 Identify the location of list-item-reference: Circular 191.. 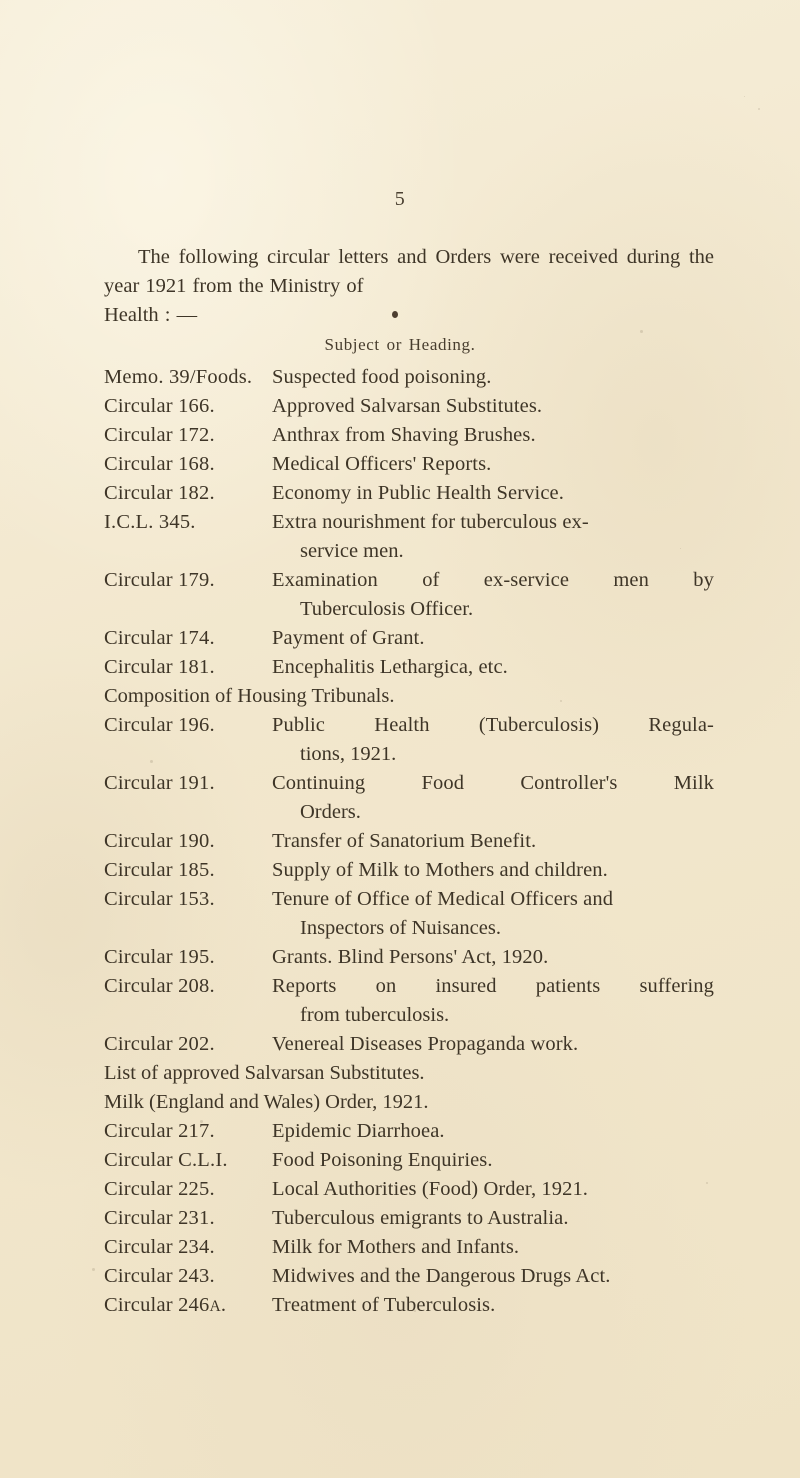
(159, 783).